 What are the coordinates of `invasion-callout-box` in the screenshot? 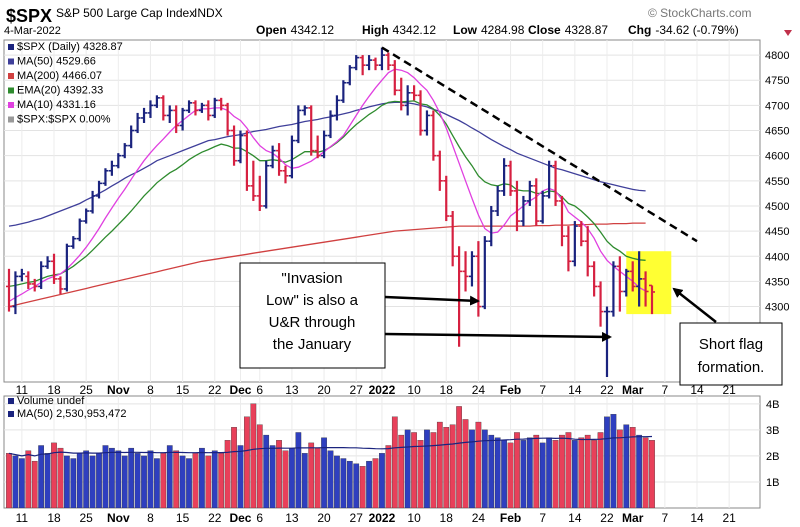 It's located at (312, 315).